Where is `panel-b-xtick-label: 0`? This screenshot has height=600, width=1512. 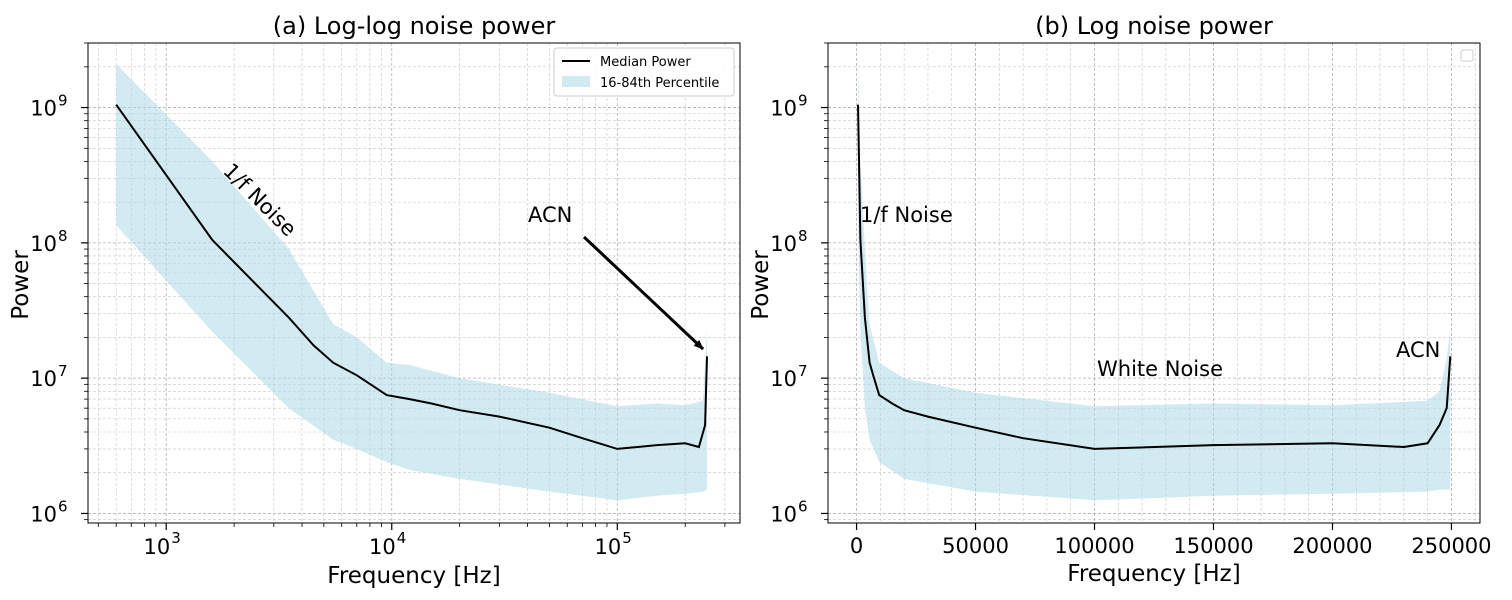
panel-b-xtick-label: 0 is located at coordinates (856, 546).